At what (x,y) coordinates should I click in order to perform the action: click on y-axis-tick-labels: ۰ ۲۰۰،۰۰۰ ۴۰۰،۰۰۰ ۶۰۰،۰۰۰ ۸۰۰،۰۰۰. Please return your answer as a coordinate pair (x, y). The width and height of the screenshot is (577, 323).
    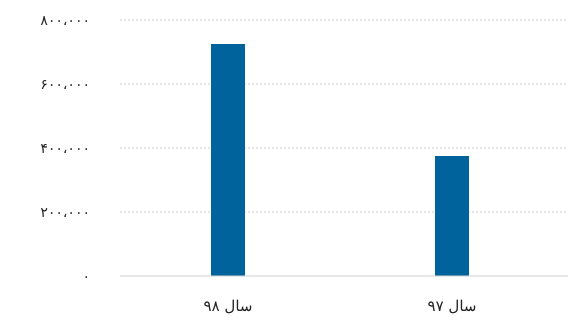
    Looking at the image, I should click on (65, 149).